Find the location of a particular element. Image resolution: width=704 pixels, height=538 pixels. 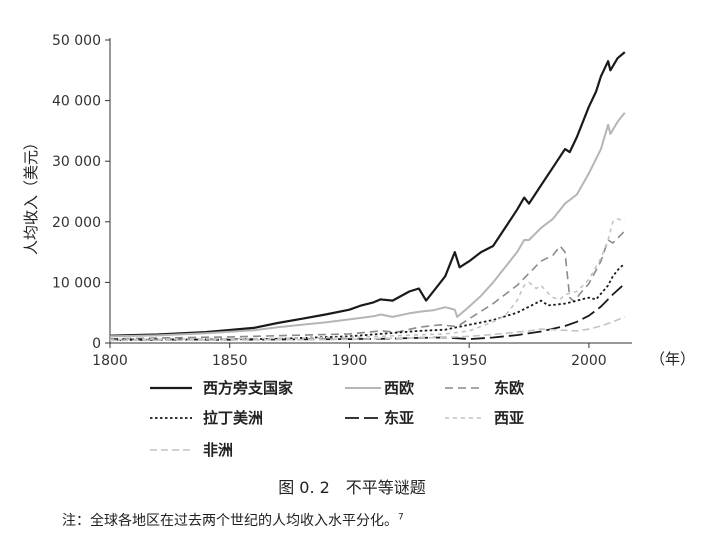

y-tick-label: 10 000 is located at coordinates (76, 283).